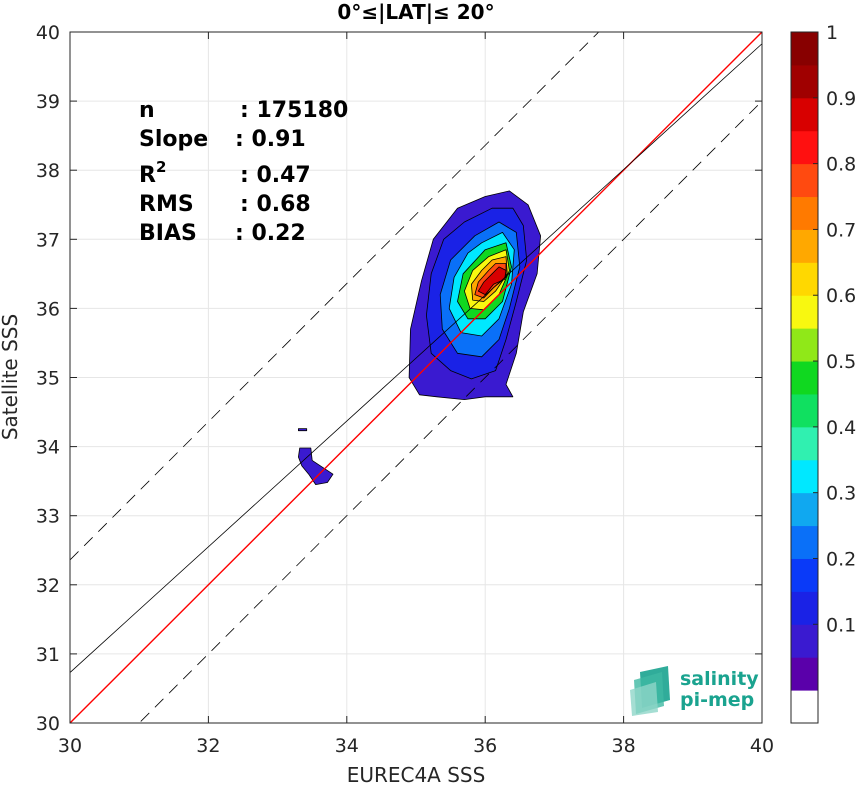 The width and height of the screenshot is (858, 786). Describe the element at coordinates (303, 430) in the screenshot. I see `density-contour-0.05` at that location.